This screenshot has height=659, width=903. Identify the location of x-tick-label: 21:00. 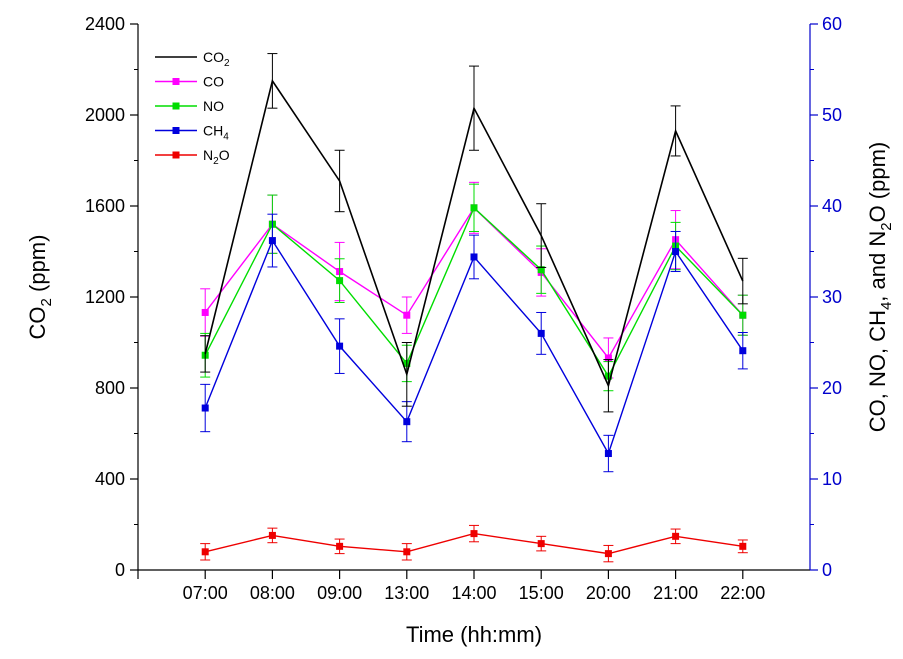
(675, 593).